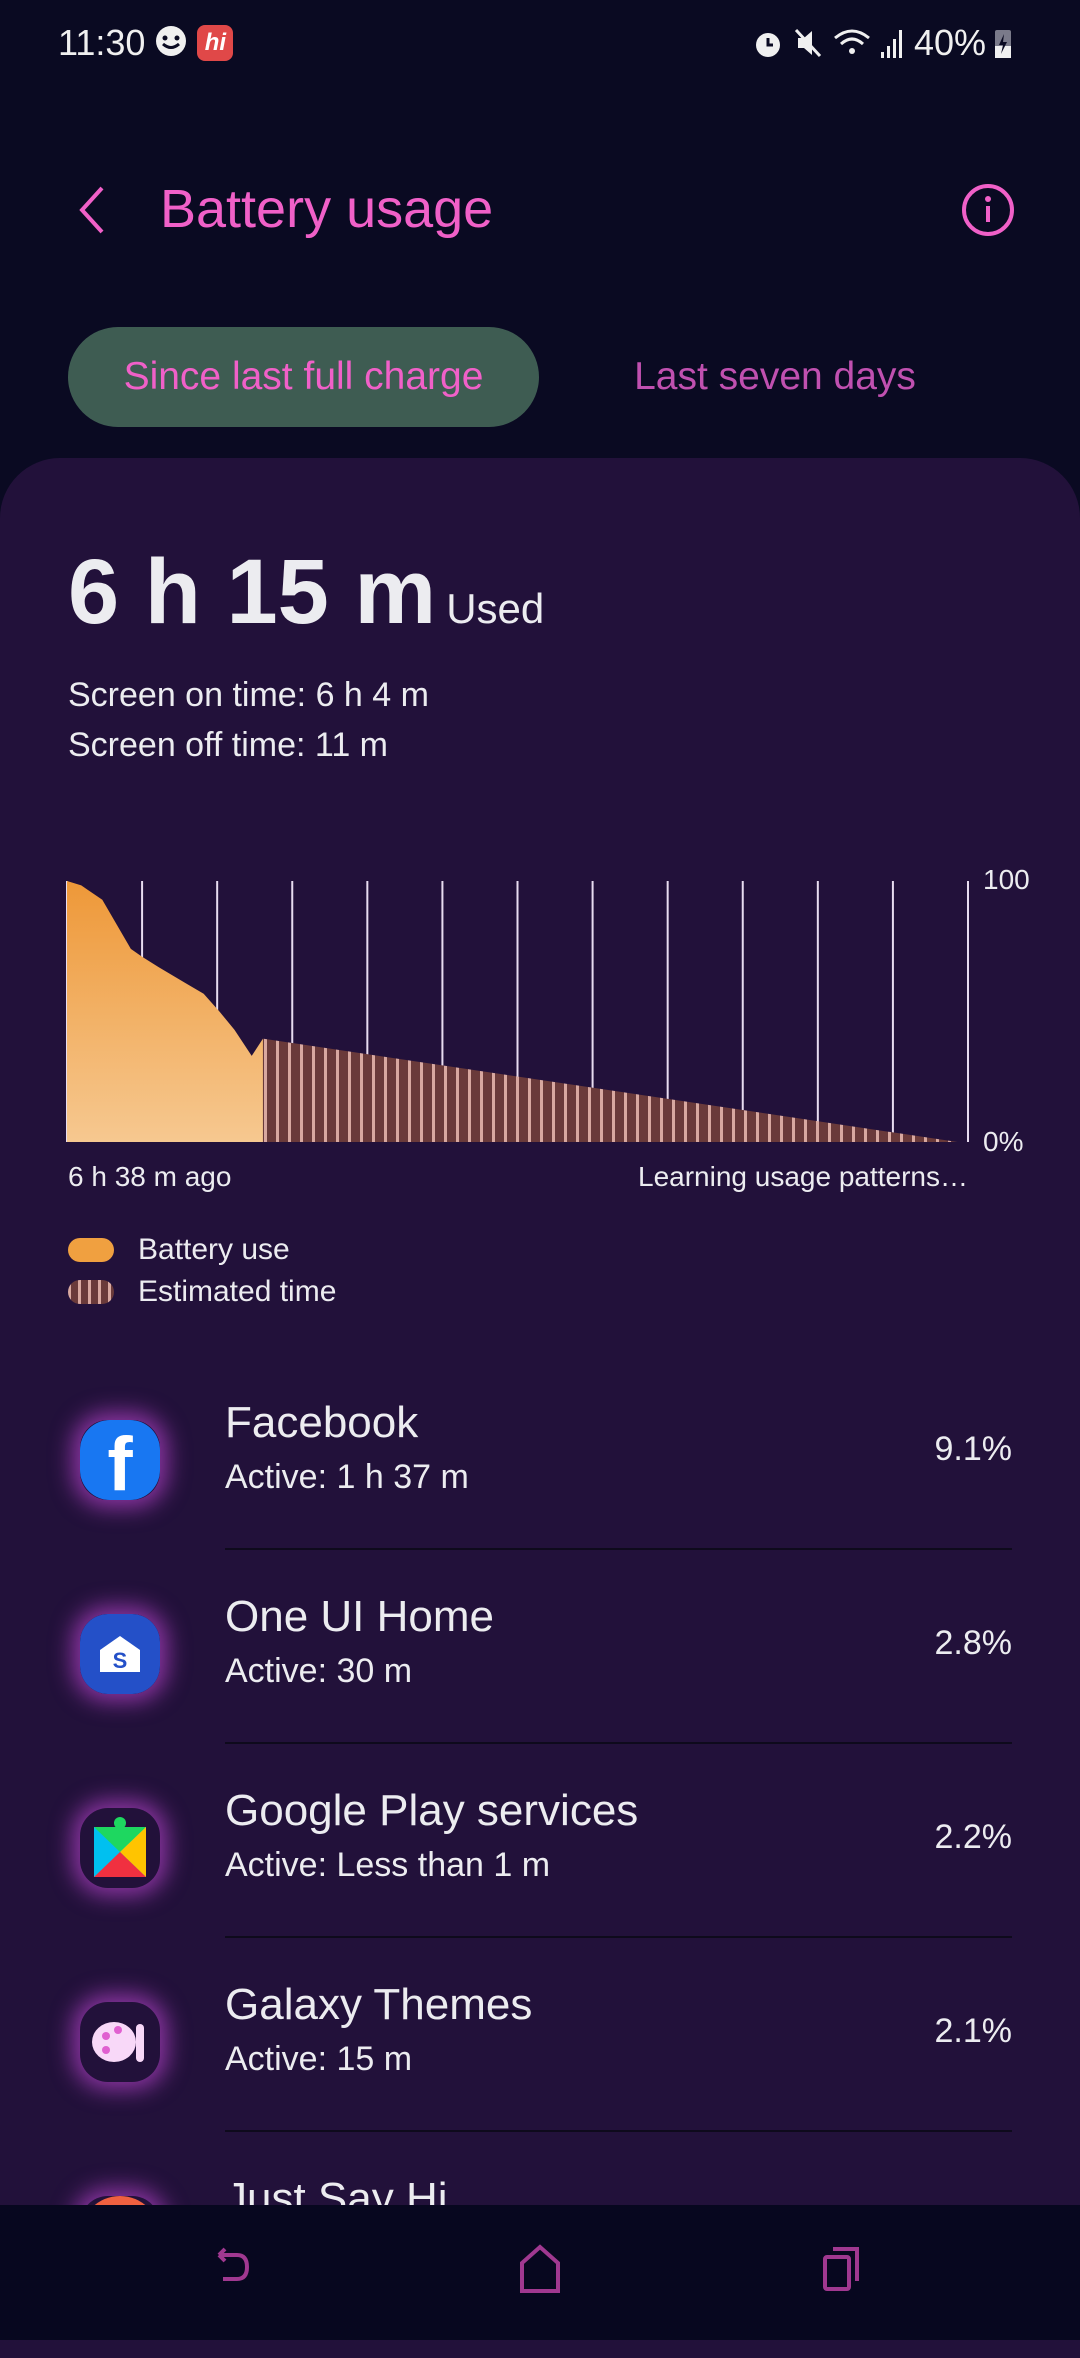 The width and height of the screenshot is (1080, 2358). I want to click on status-left: 11:30 hi, so click(146, 43).